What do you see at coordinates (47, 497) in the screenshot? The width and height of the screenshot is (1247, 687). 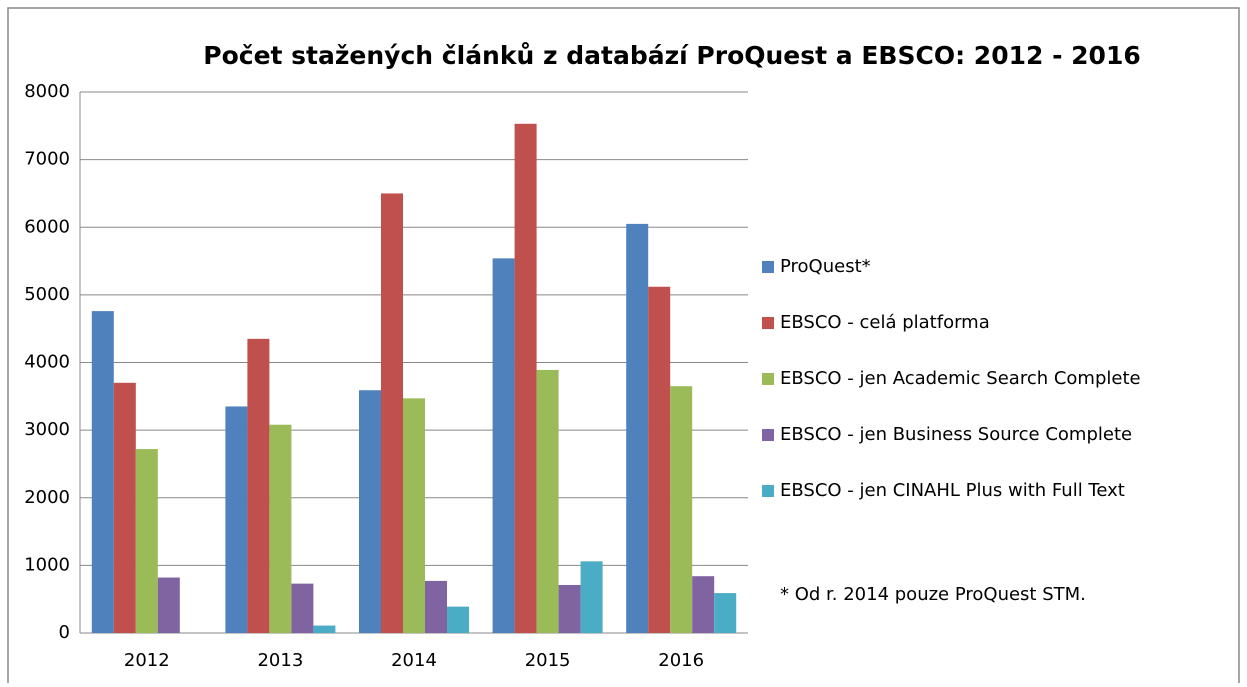 I see `y-tick-label: 2000` at bounding box center [47, 497].